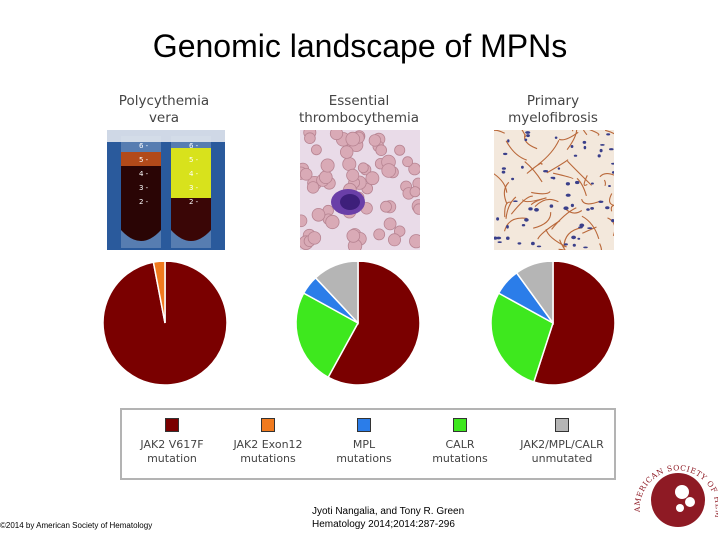  I want to click on tube-scale-mark: 4 -, so click(194, 174).